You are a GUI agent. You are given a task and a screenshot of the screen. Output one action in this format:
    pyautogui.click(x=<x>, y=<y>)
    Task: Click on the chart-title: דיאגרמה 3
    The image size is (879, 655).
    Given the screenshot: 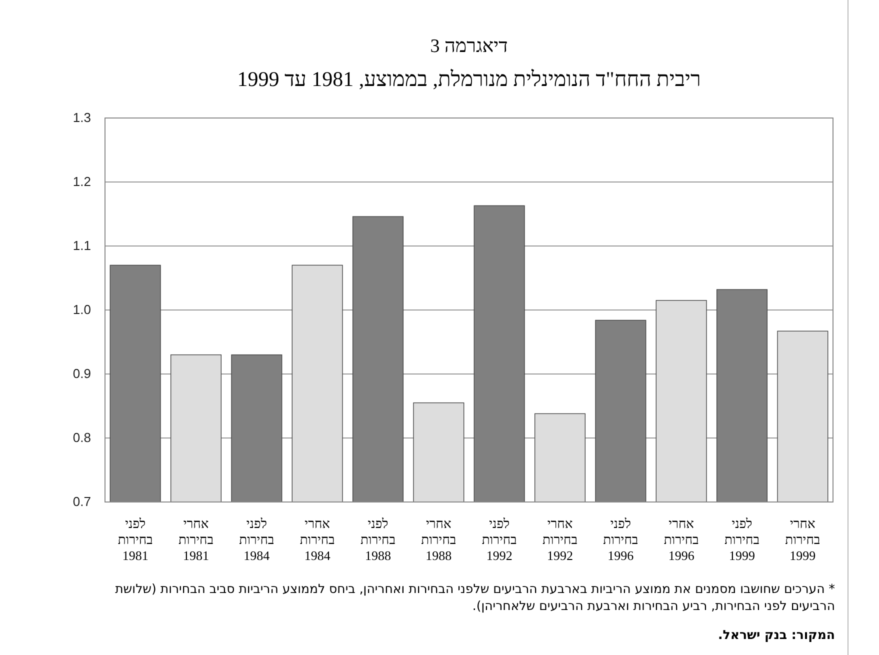 What is the action you would take?
    pyautogui.click(x=469, y=46)
    